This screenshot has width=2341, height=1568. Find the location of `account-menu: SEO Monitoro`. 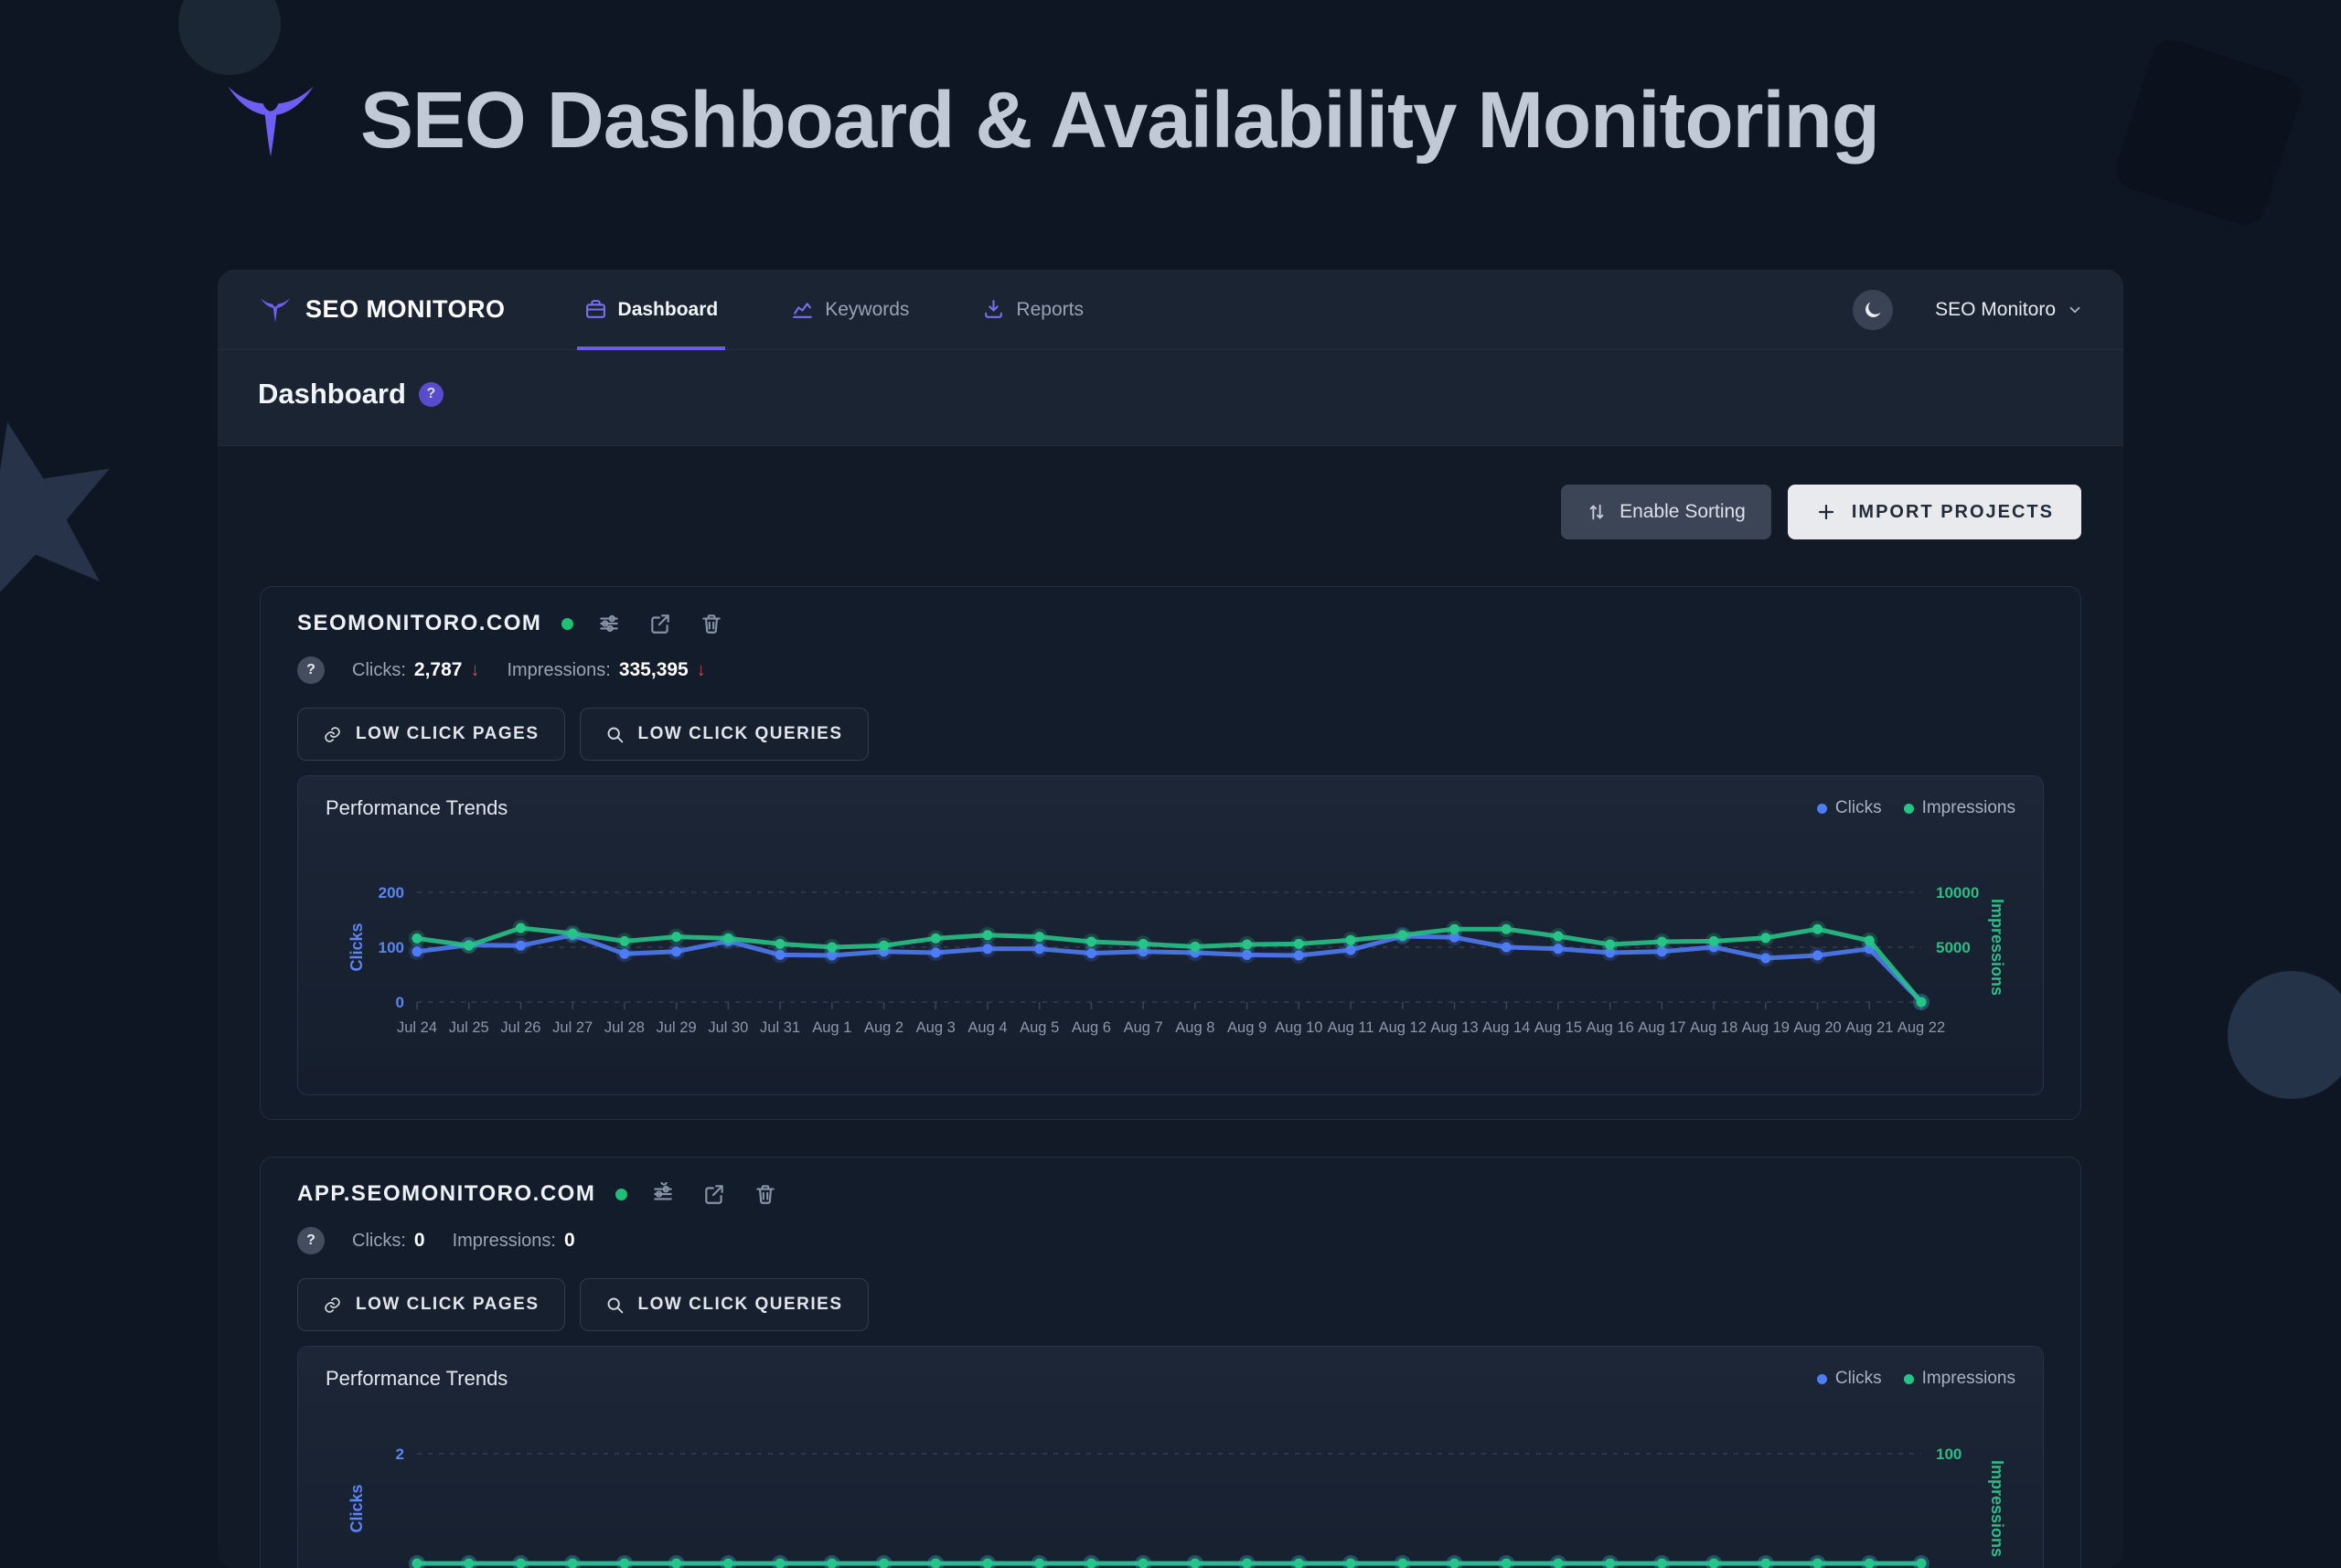

account-menu: SEO Monitoro is located at coordinates (2009, 310).